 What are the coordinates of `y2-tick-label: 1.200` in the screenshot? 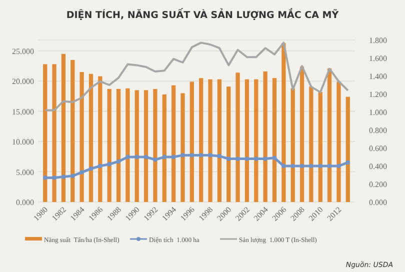 It's located at (378, 94).